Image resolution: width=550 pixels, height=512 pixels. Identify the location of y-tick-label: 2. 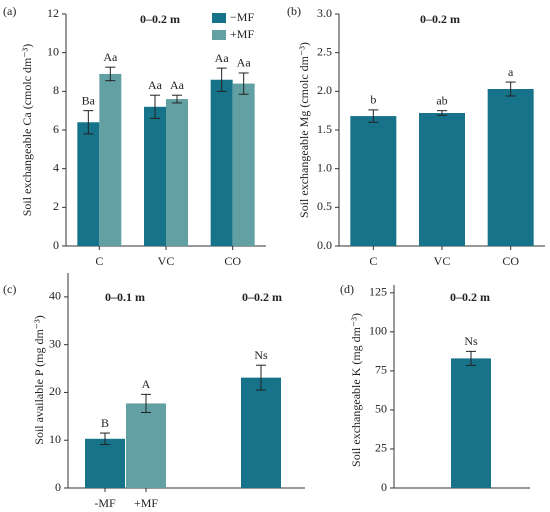
(56, 206).